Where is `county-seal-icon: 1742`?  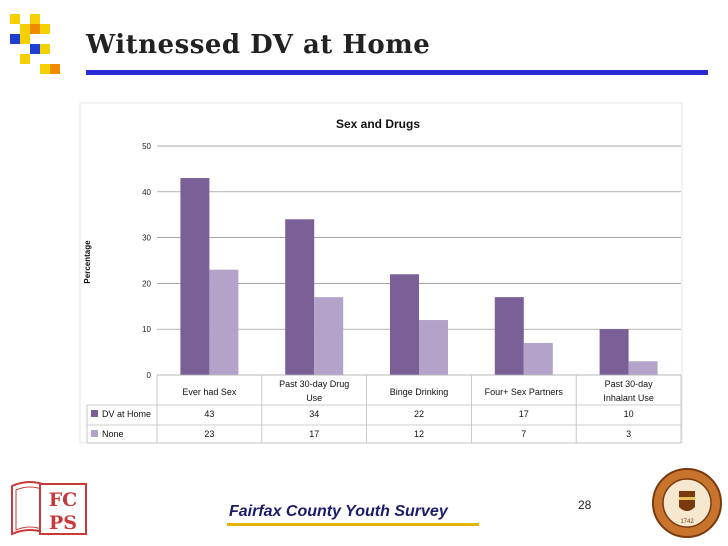 county-seal-icon: 1742 is located at coordinates (687, 503).